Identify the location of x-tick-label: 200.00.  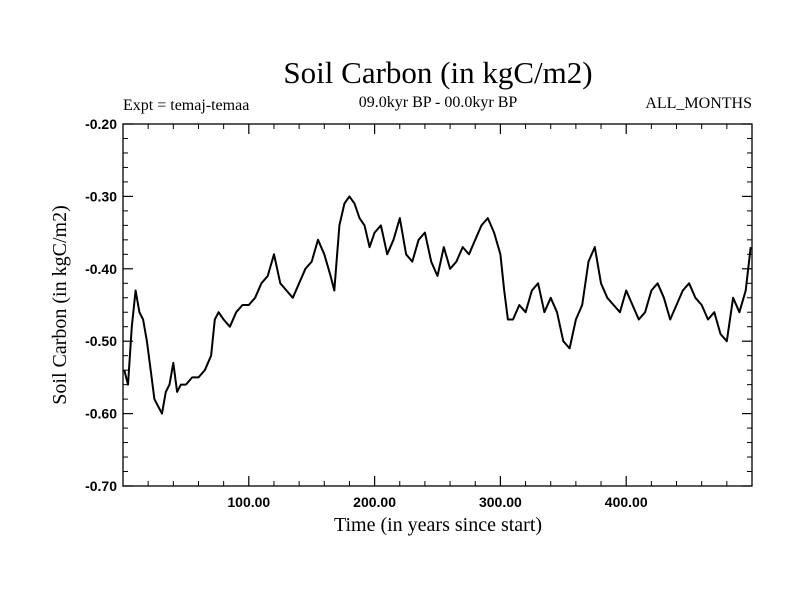
(374, 502).